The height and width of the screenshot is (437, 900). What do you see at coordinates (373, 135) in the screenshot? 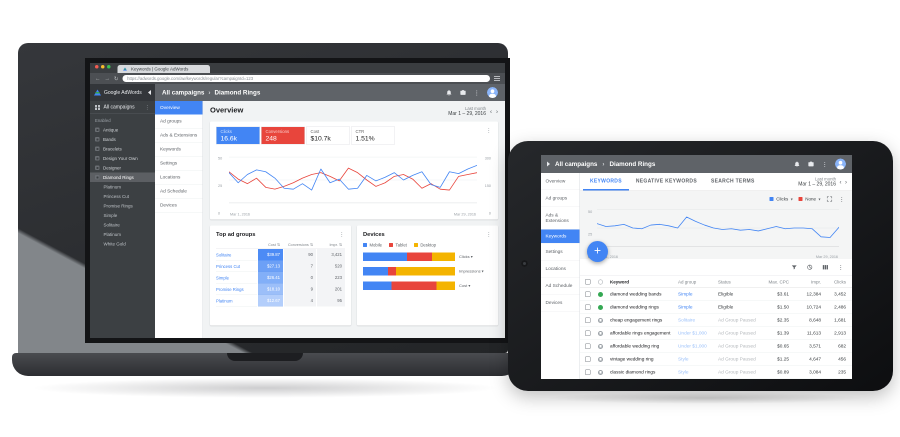
I see `metric-chip: CTR 1.51%` at bounding box center [373, 135].